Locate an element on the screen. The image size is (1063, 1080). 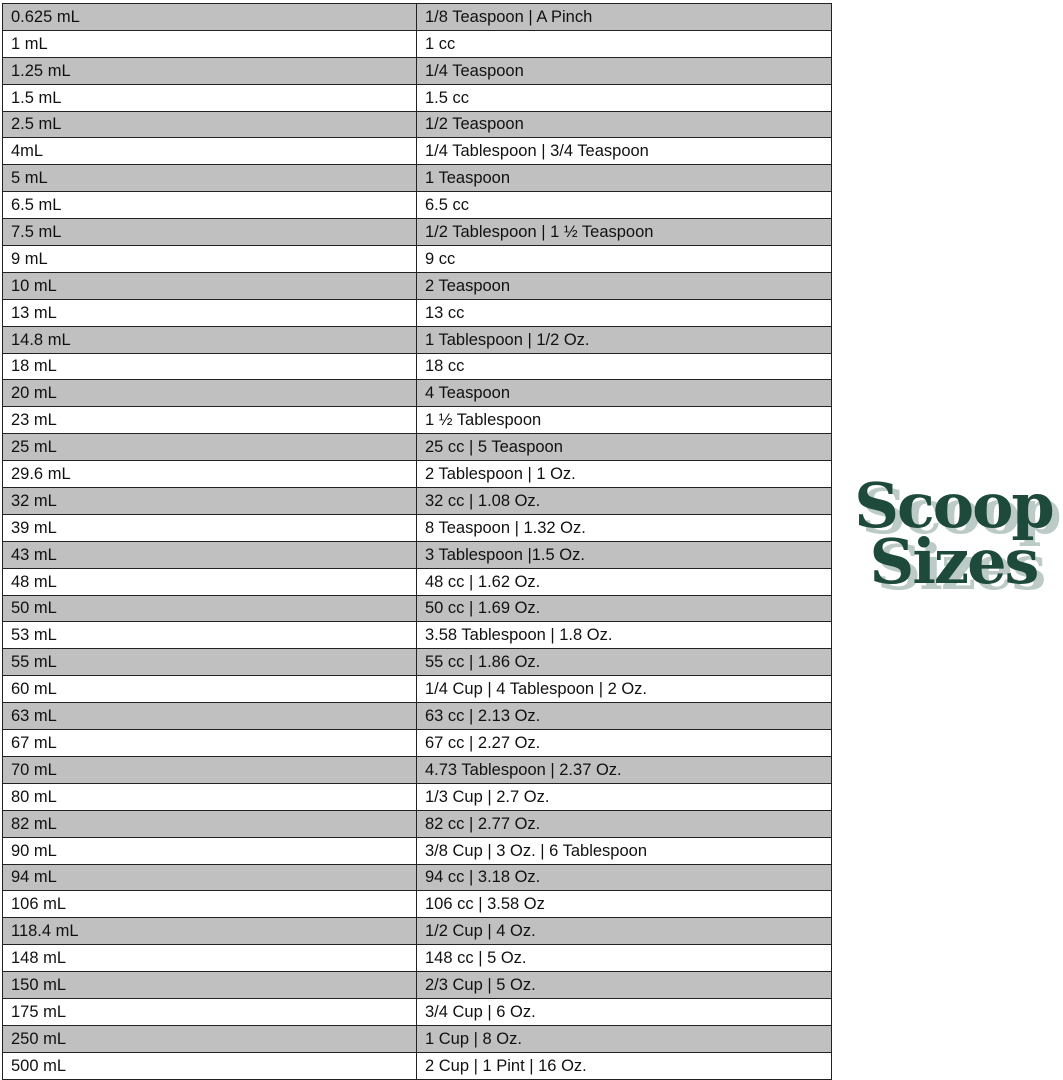
table-row: 48 mL 48 cc | 1.62 Oz. is located at coordinates (417, 581).